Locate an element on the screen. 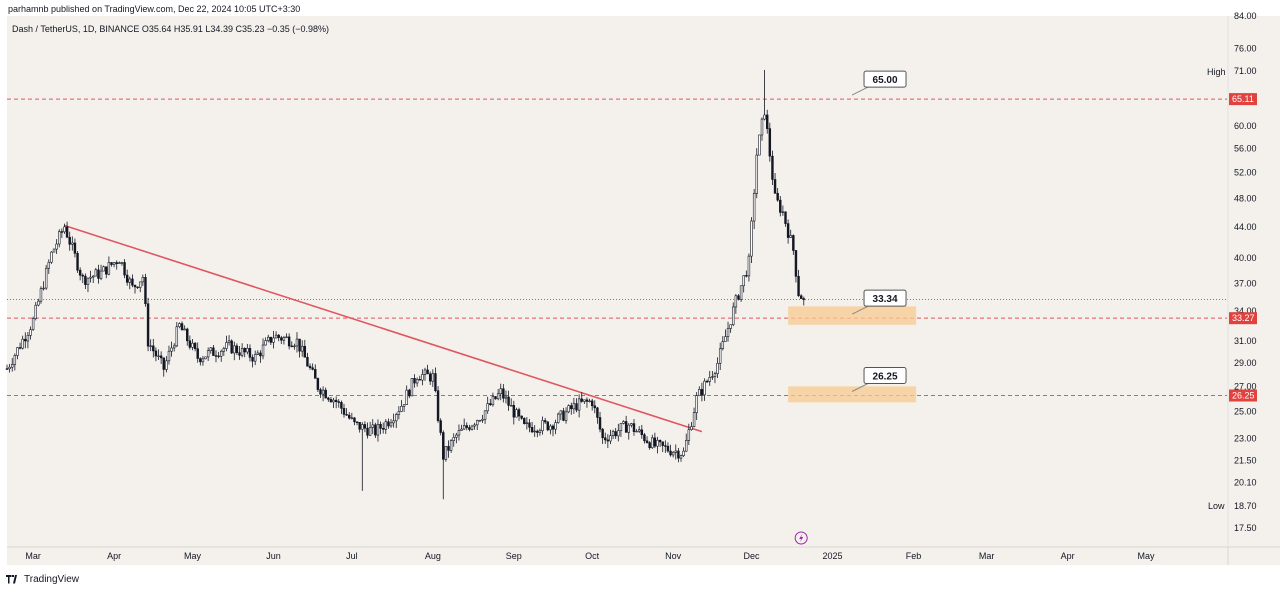 The height and width of the screenshot is (592, 1280). x-tick-label: Apr is located at coordinates (1068, 556).